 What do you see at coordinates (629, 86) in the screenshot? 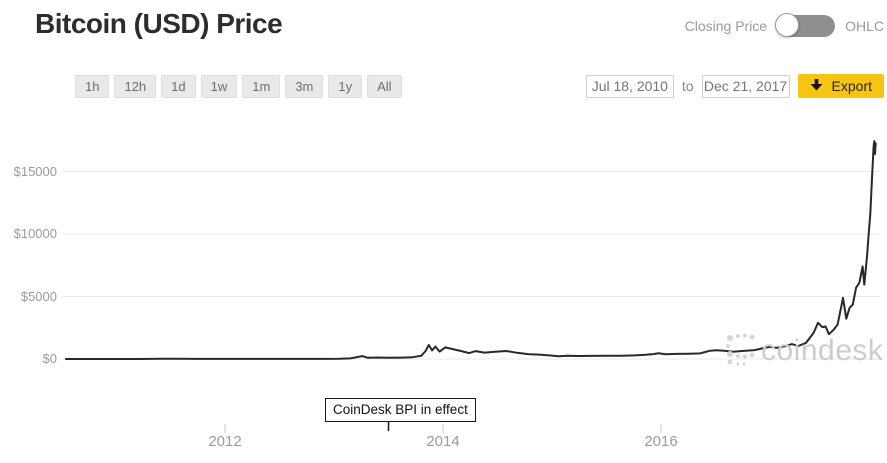
I see `date-from-input` at bounding box center [629, 86].